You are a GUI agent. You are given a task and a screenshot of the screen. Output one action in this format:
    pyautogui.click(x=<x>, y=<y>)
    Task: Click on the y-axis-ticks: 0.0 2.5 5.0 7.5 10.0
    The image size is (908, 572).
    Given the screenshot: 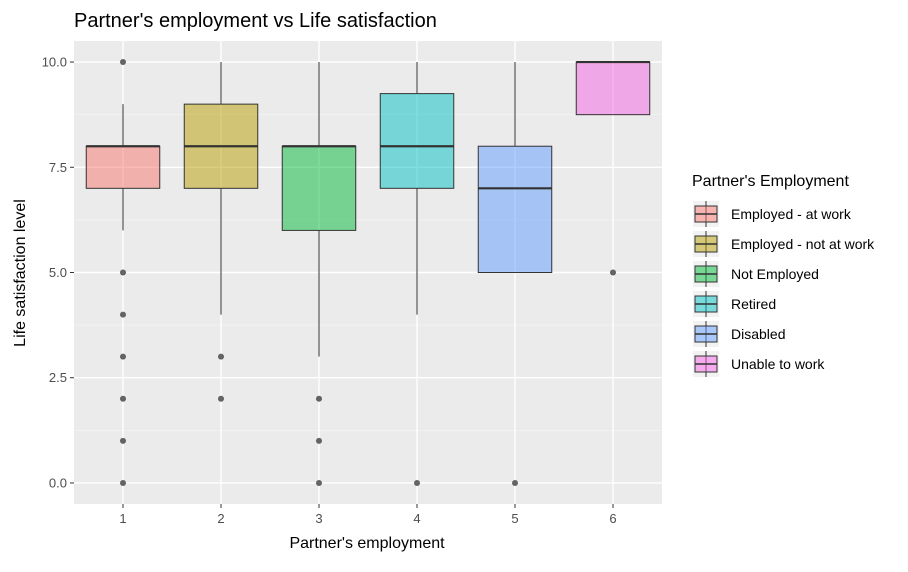 What is the action you would take?
    pyautogui.click(x=58, y=272)
    